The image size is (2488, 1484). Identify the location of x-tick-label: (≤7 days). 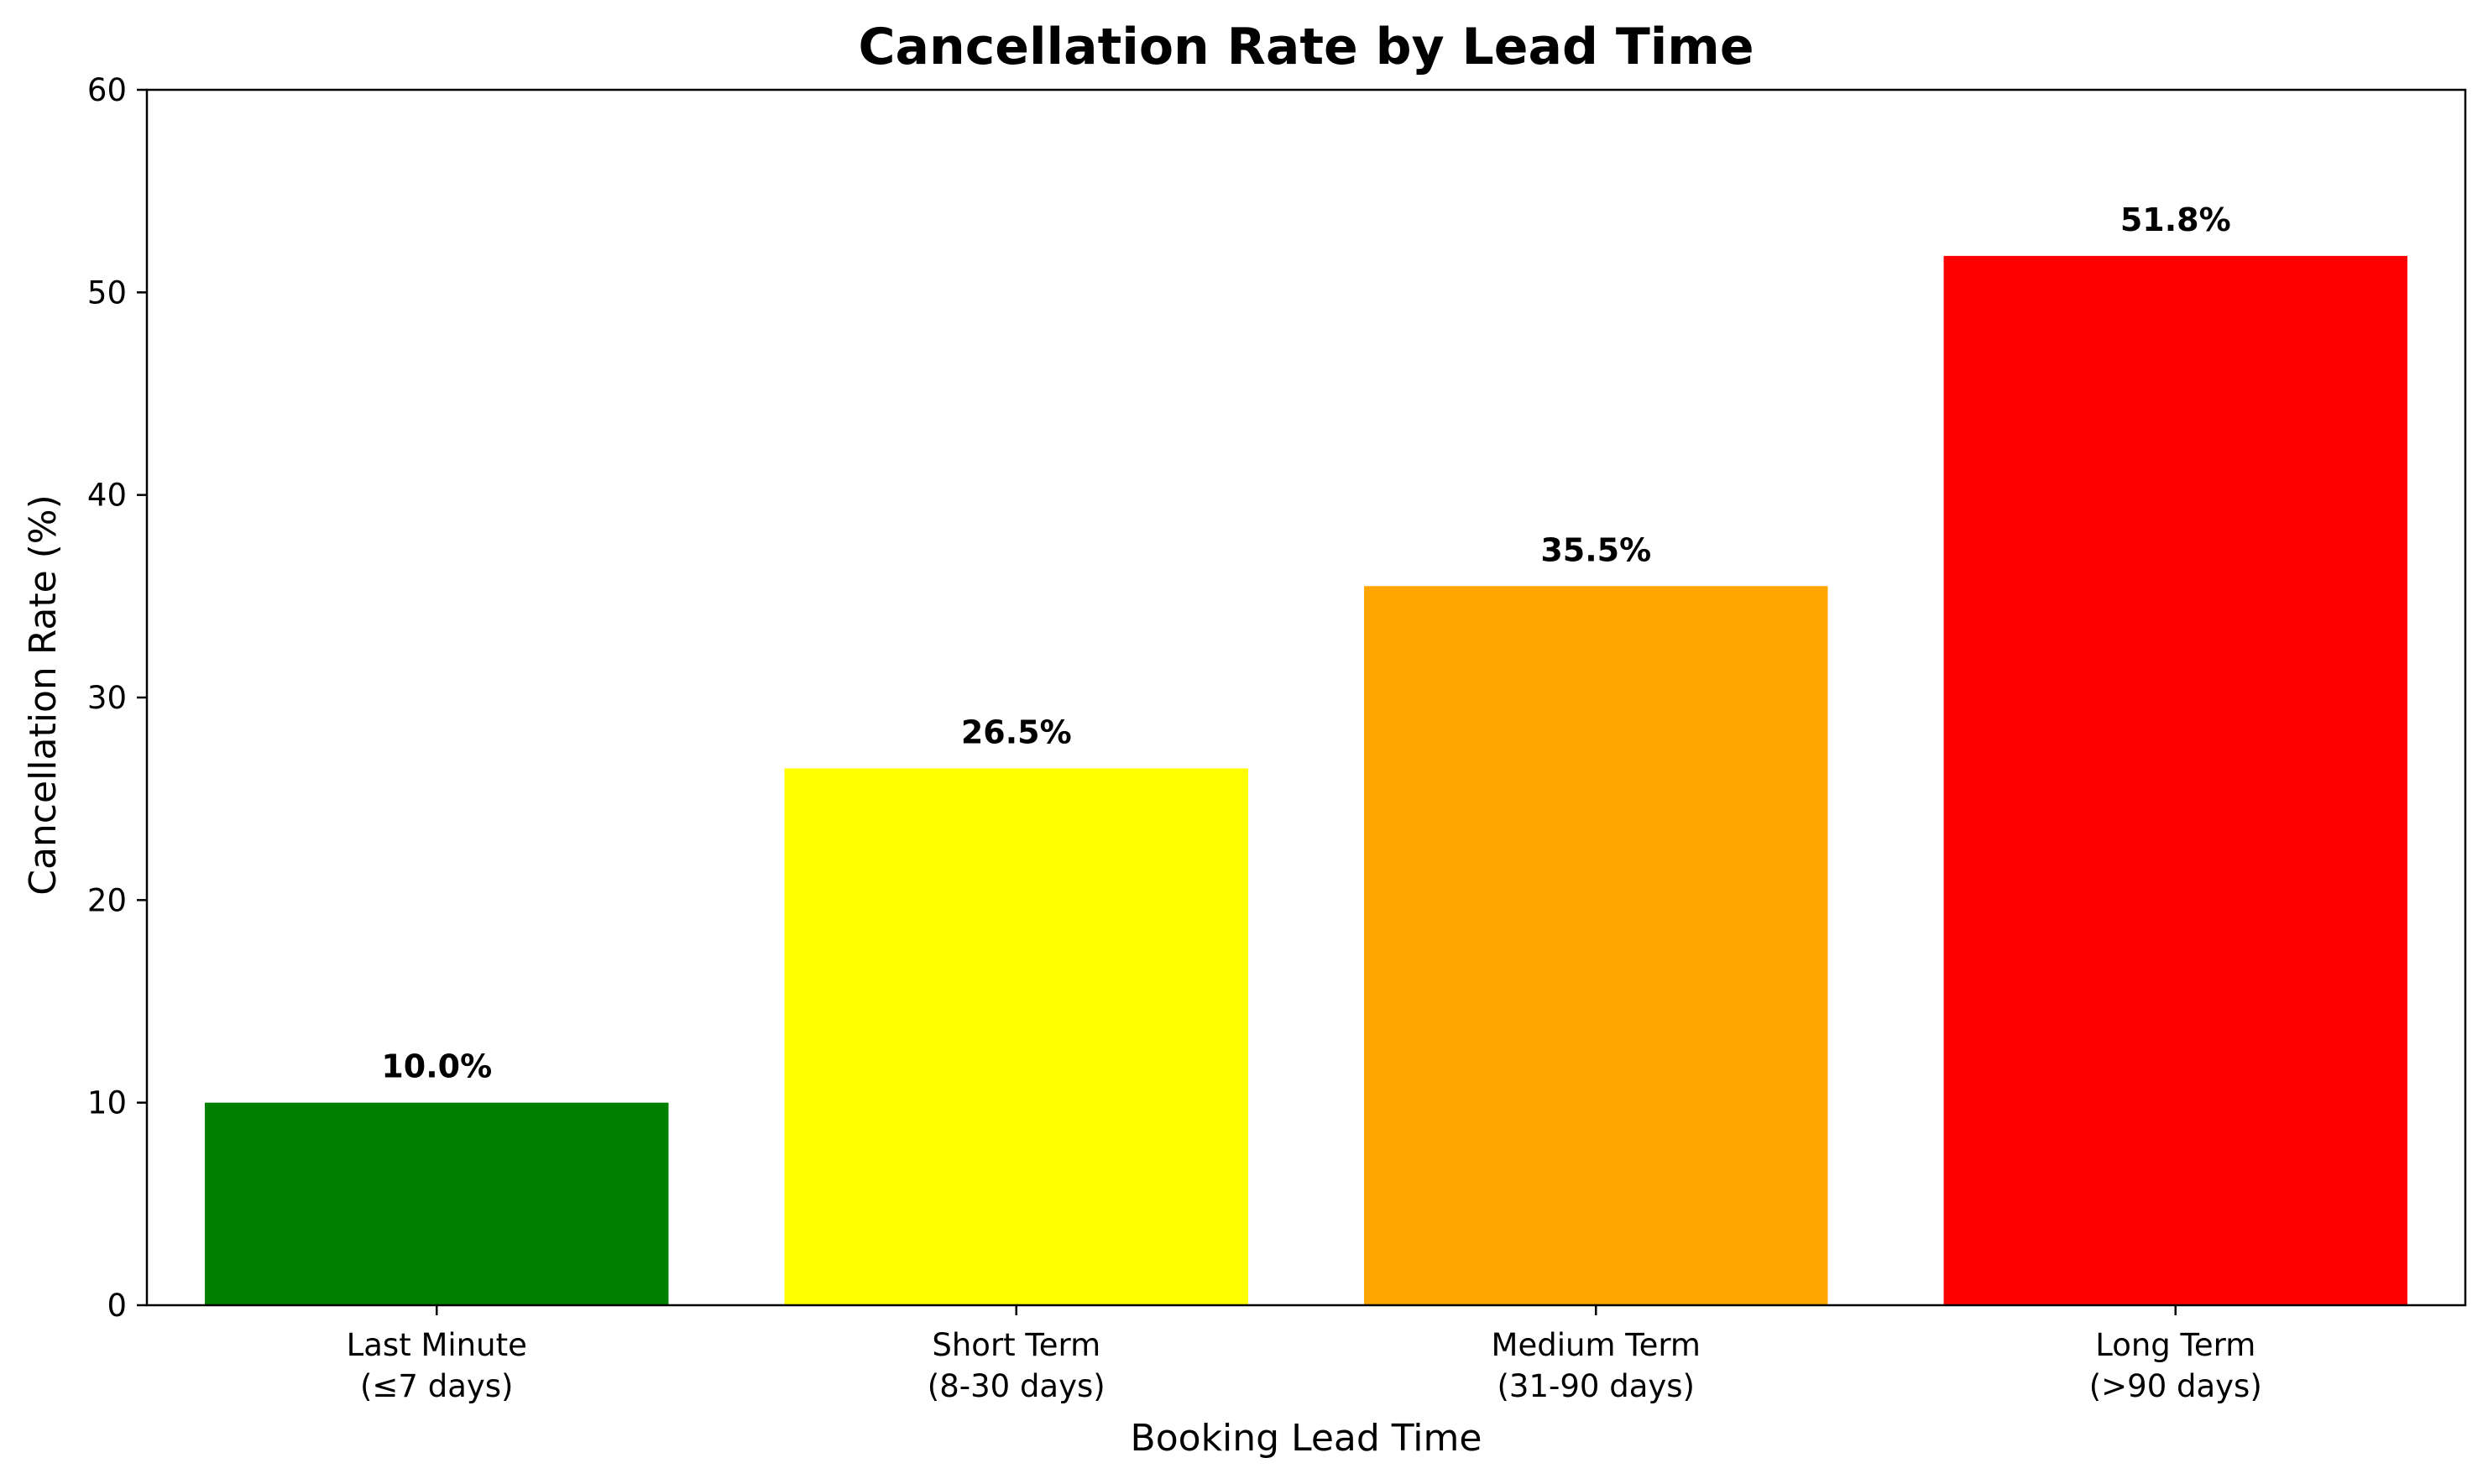
(437, 1386).